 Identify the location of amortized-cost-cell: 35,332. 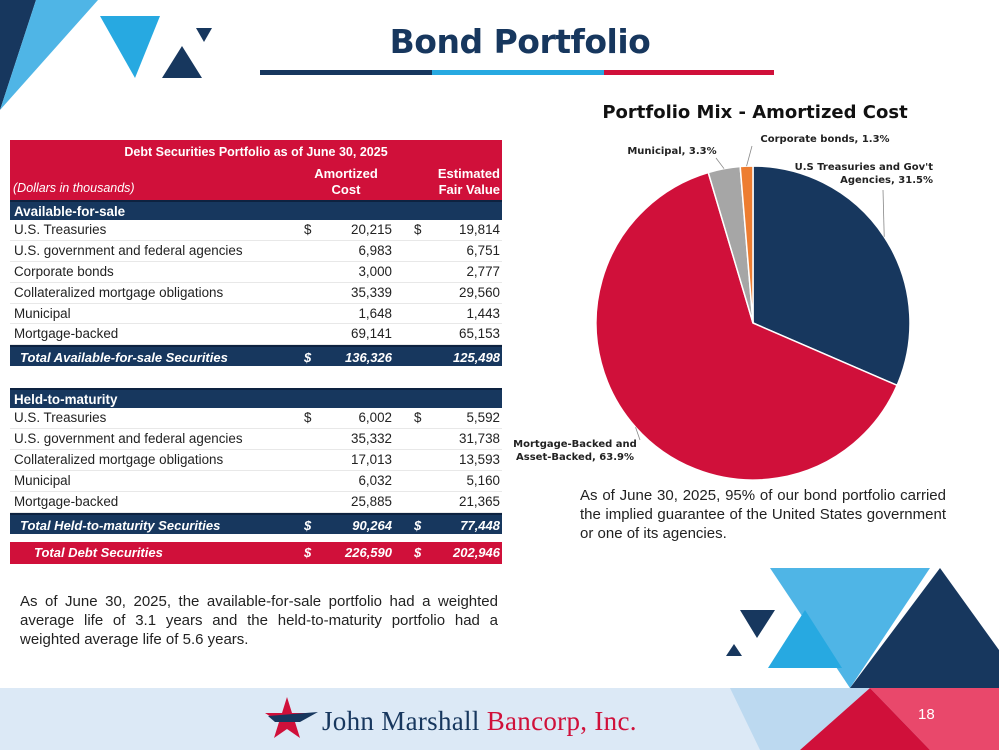
(371, 439).